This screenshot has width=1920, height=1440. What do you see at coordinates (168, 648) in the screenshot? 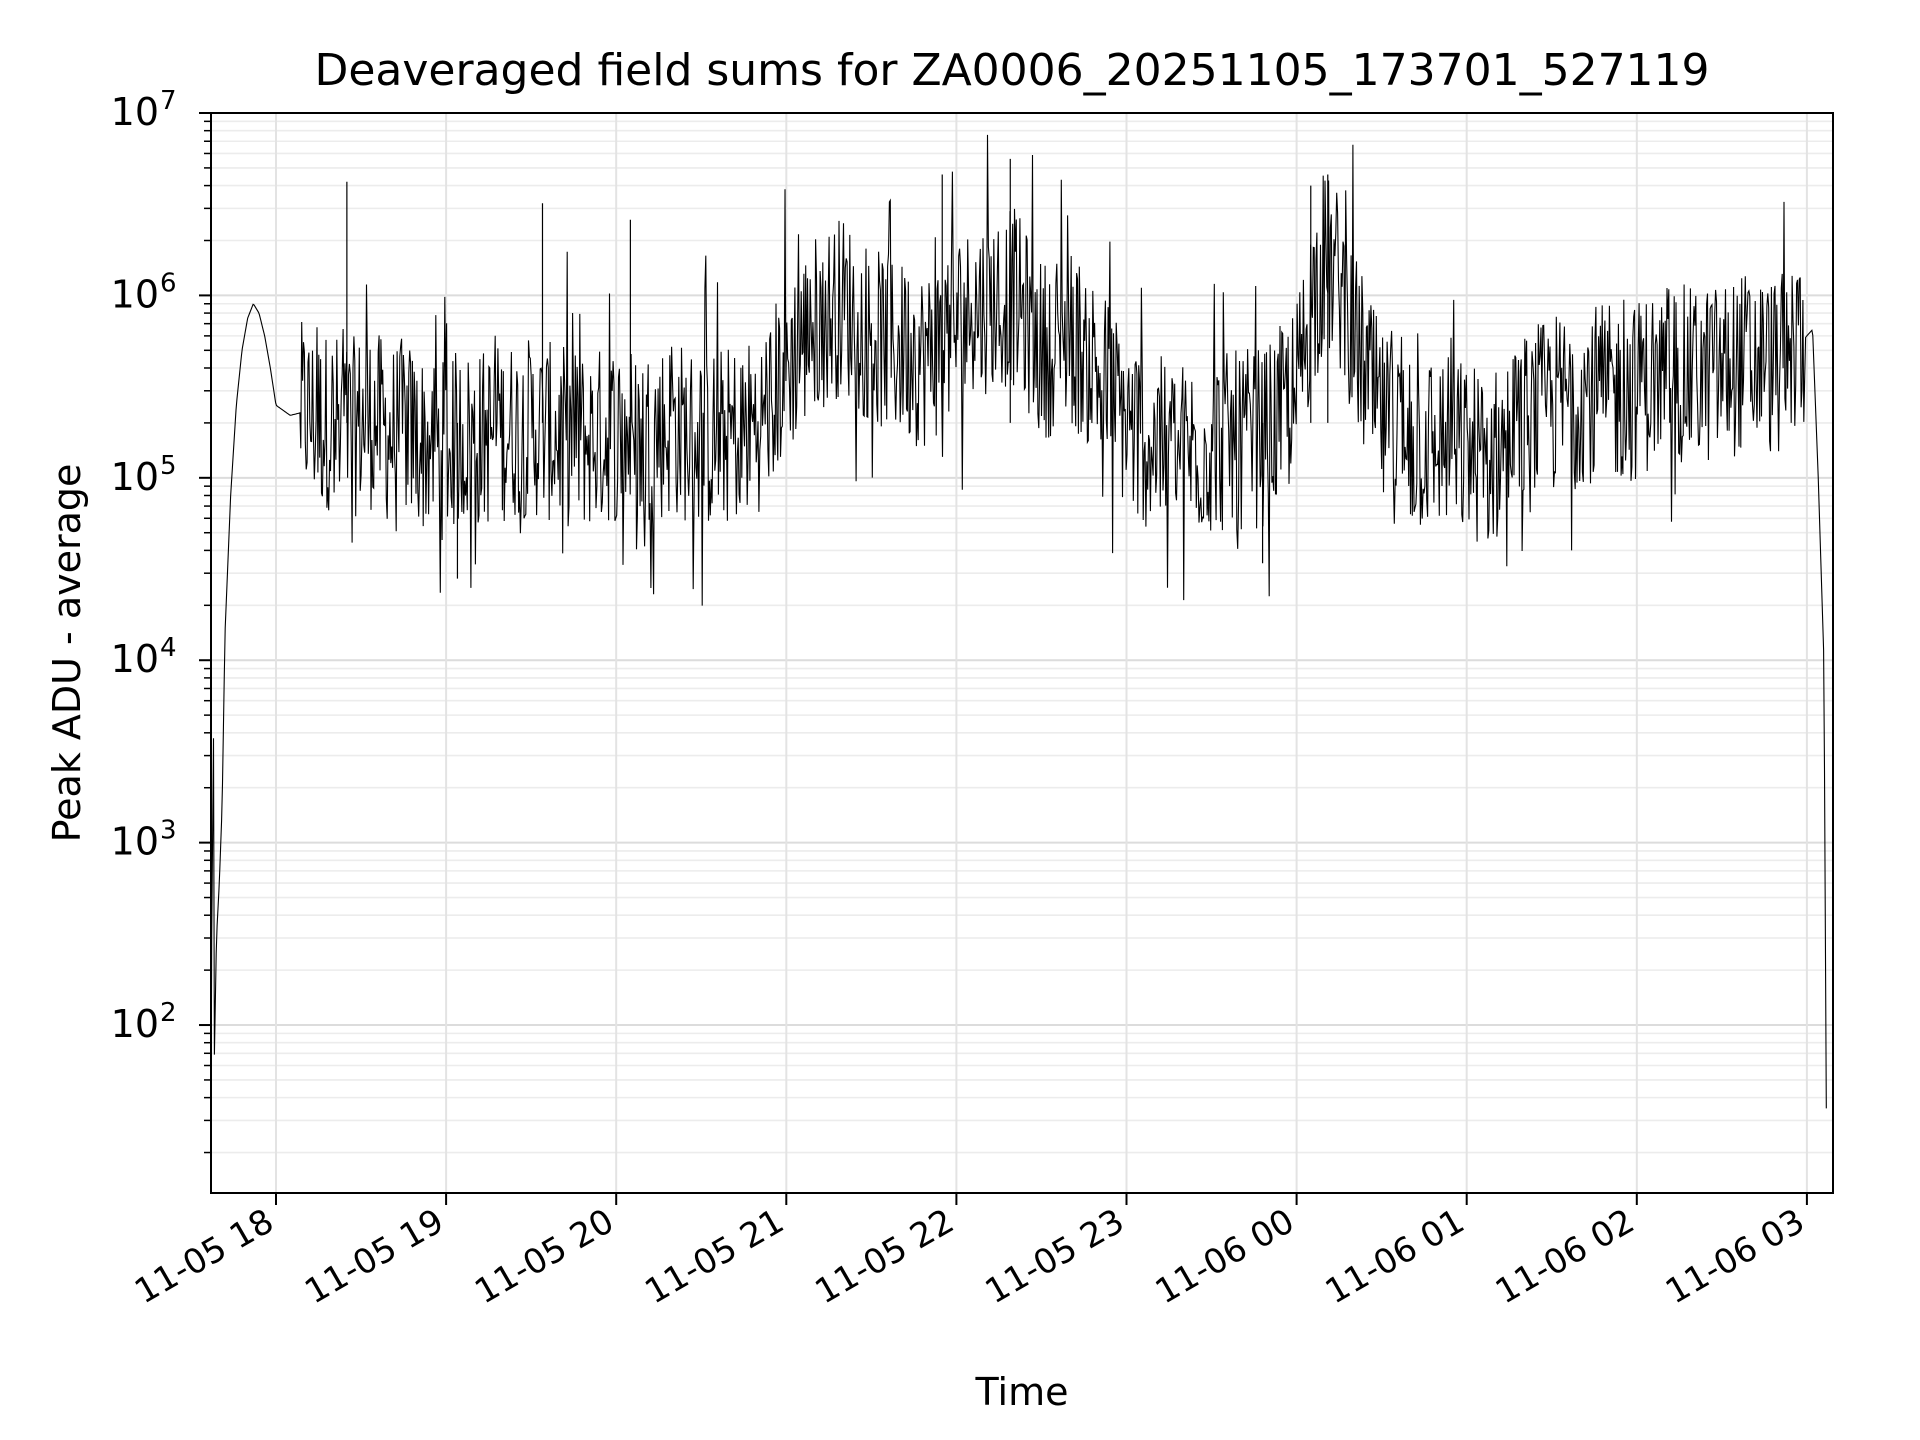
I see `y-tick-exponent: 4` at bounding box center [168, 648].